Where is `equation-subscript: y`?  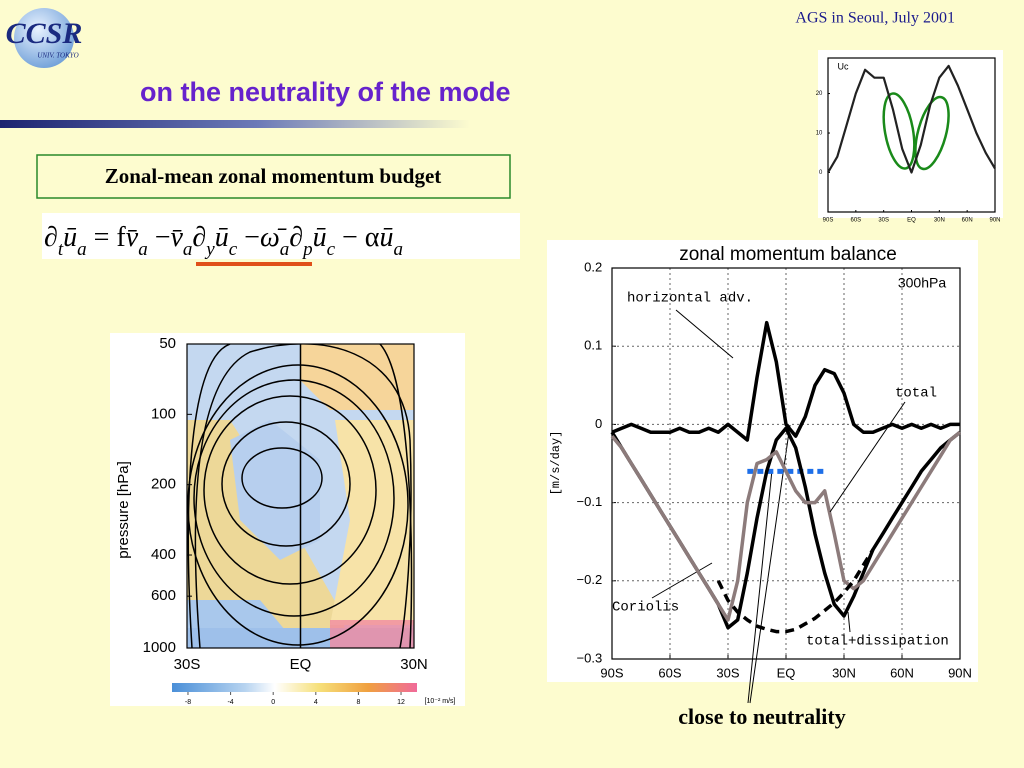 equation-subscript: y is located at coordinates (209, 249).